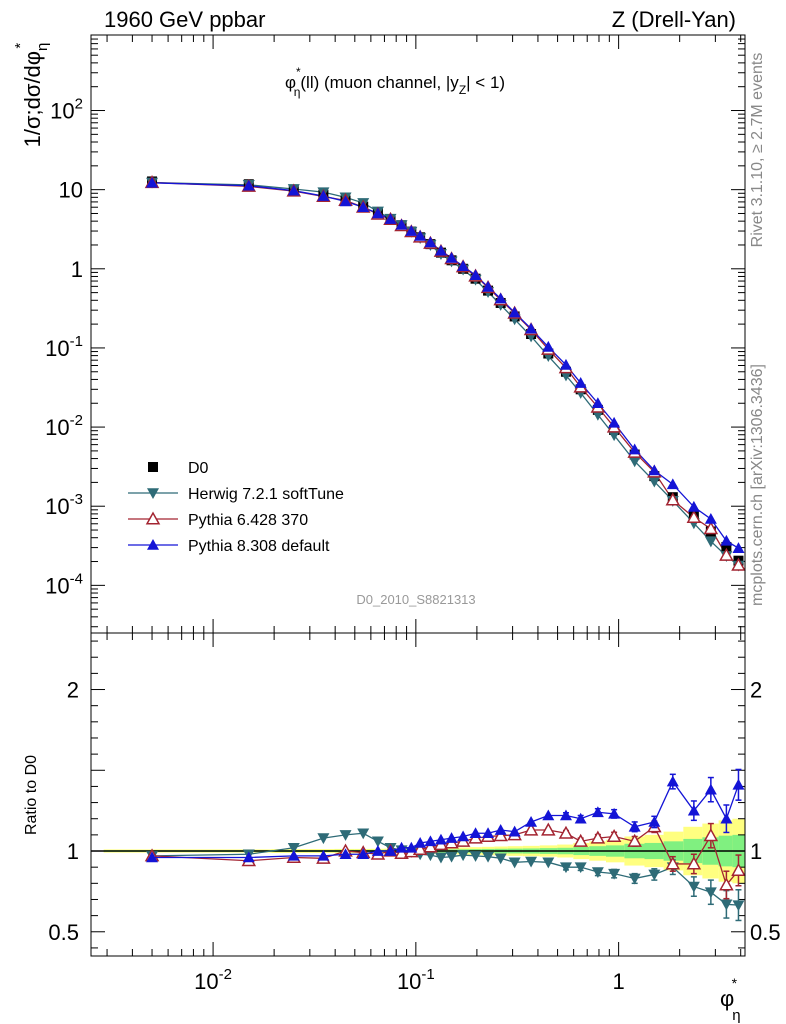  What do you see at coordinates (765, 932) in the screenshot?
I see `ratio-y-tick-label-right: 0.5` at bounding box center [765, 932].